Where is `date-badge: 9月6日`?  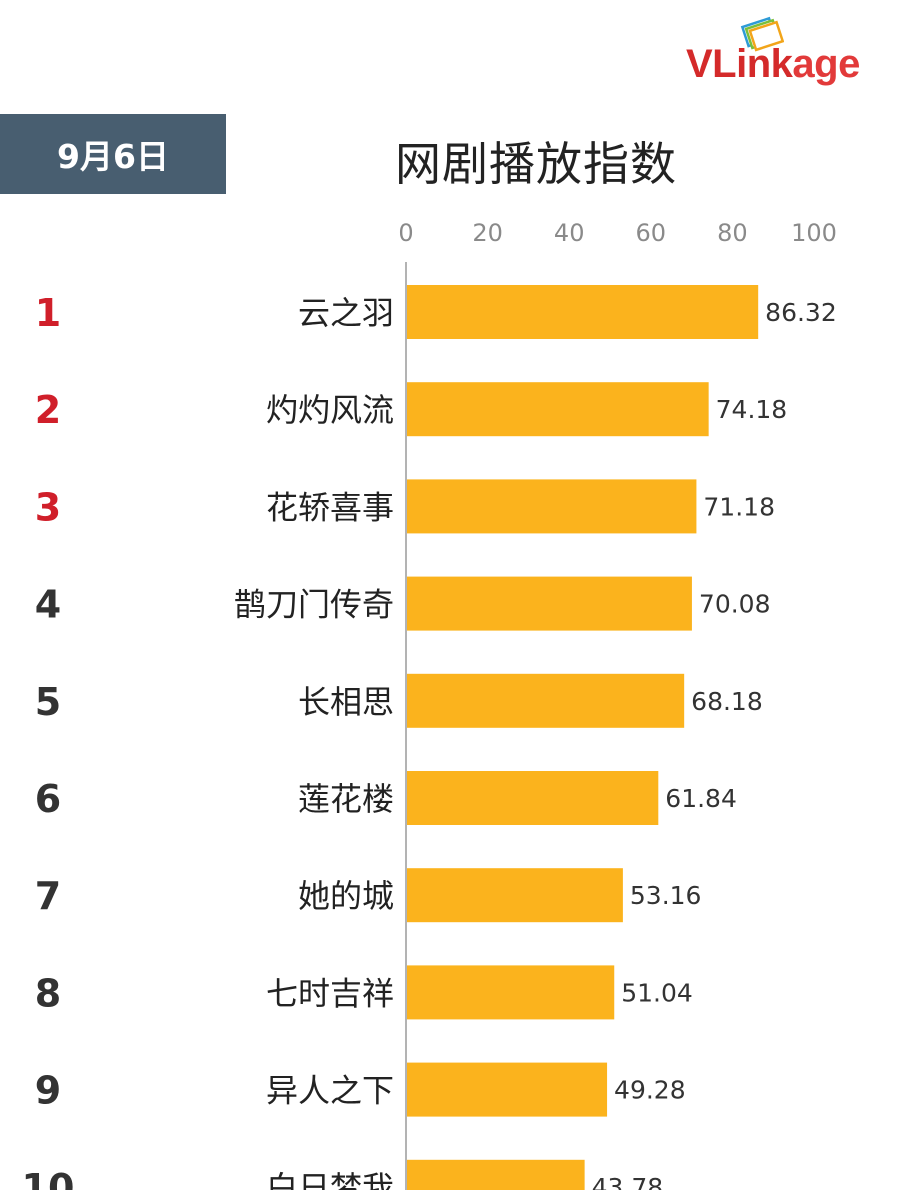 date-badge: 9月6日 is located at coordinates (113, 154).